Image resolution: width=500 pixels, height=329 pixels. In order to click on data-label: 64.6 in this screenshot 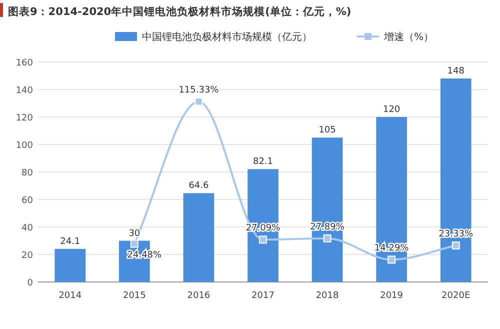, I will do `click(199, 186)`.